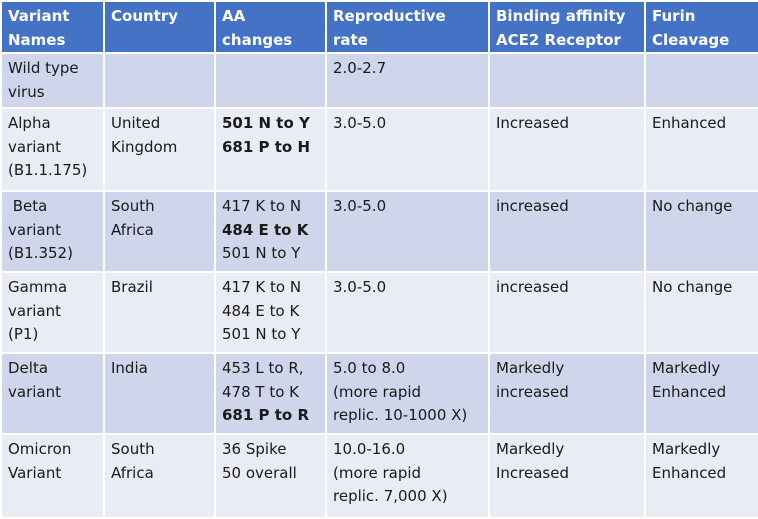 Image resolution: width=758 pixels, height=519 pixels. Describe the element at coordinates (265, 229) in the screenshot. I see `cell-line: 484 E to K` at that location.